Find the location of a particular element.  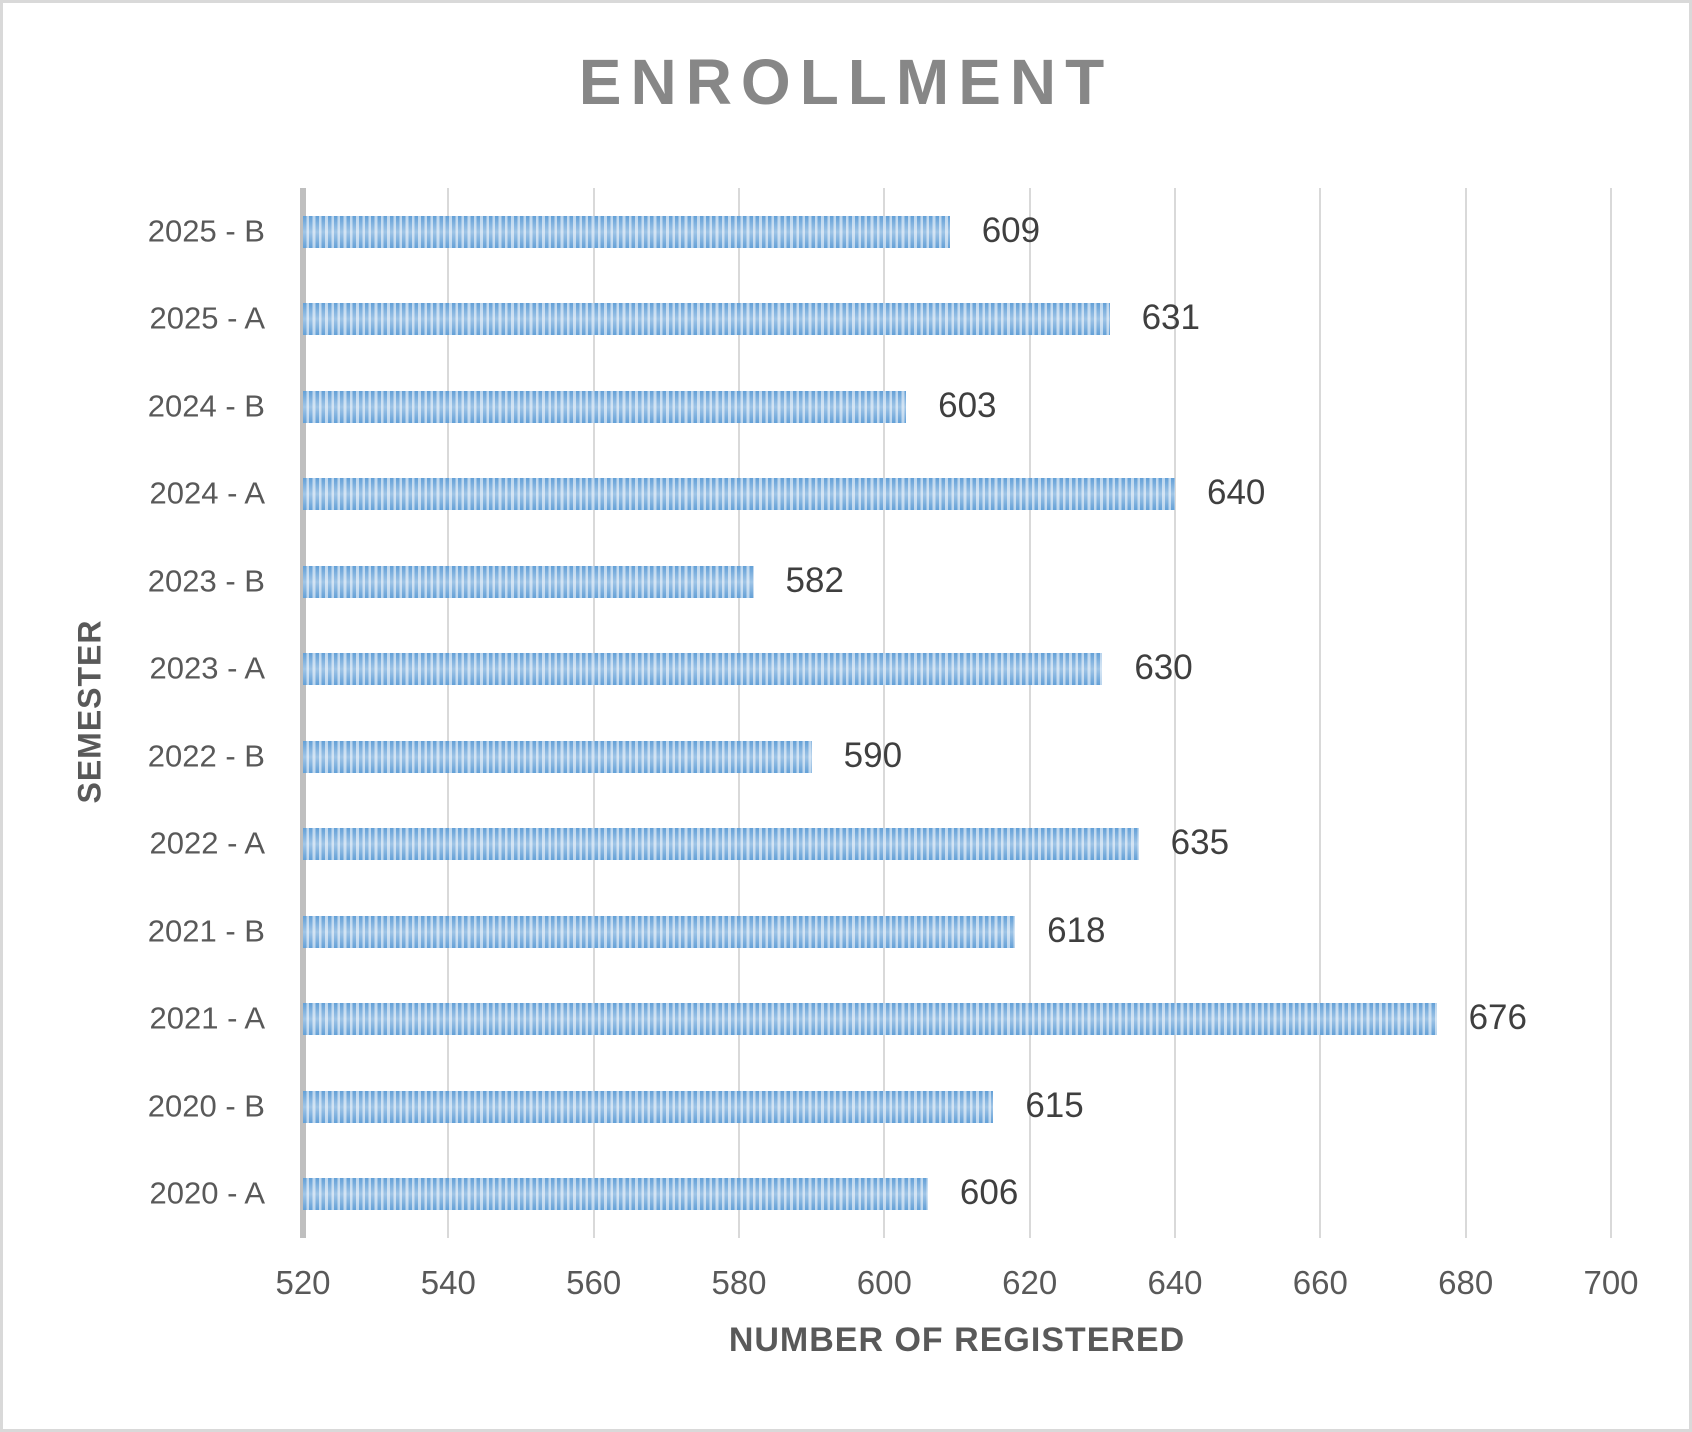

bar-row: 676 is located at coordinates (957, 1020).